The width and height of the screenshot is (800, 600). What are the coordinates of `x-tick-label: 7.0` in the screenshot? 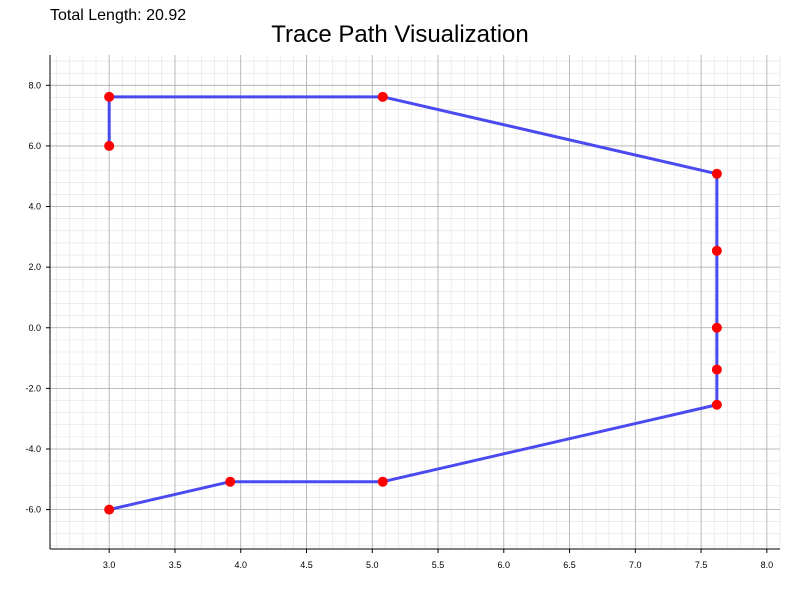 It's located at (635, 565).